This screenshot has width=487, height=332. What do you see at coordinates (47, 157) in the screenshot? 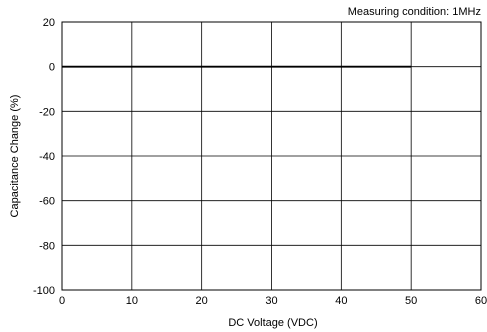
I see `y-tick-label-3: -40` at bounding box center [47, 157].